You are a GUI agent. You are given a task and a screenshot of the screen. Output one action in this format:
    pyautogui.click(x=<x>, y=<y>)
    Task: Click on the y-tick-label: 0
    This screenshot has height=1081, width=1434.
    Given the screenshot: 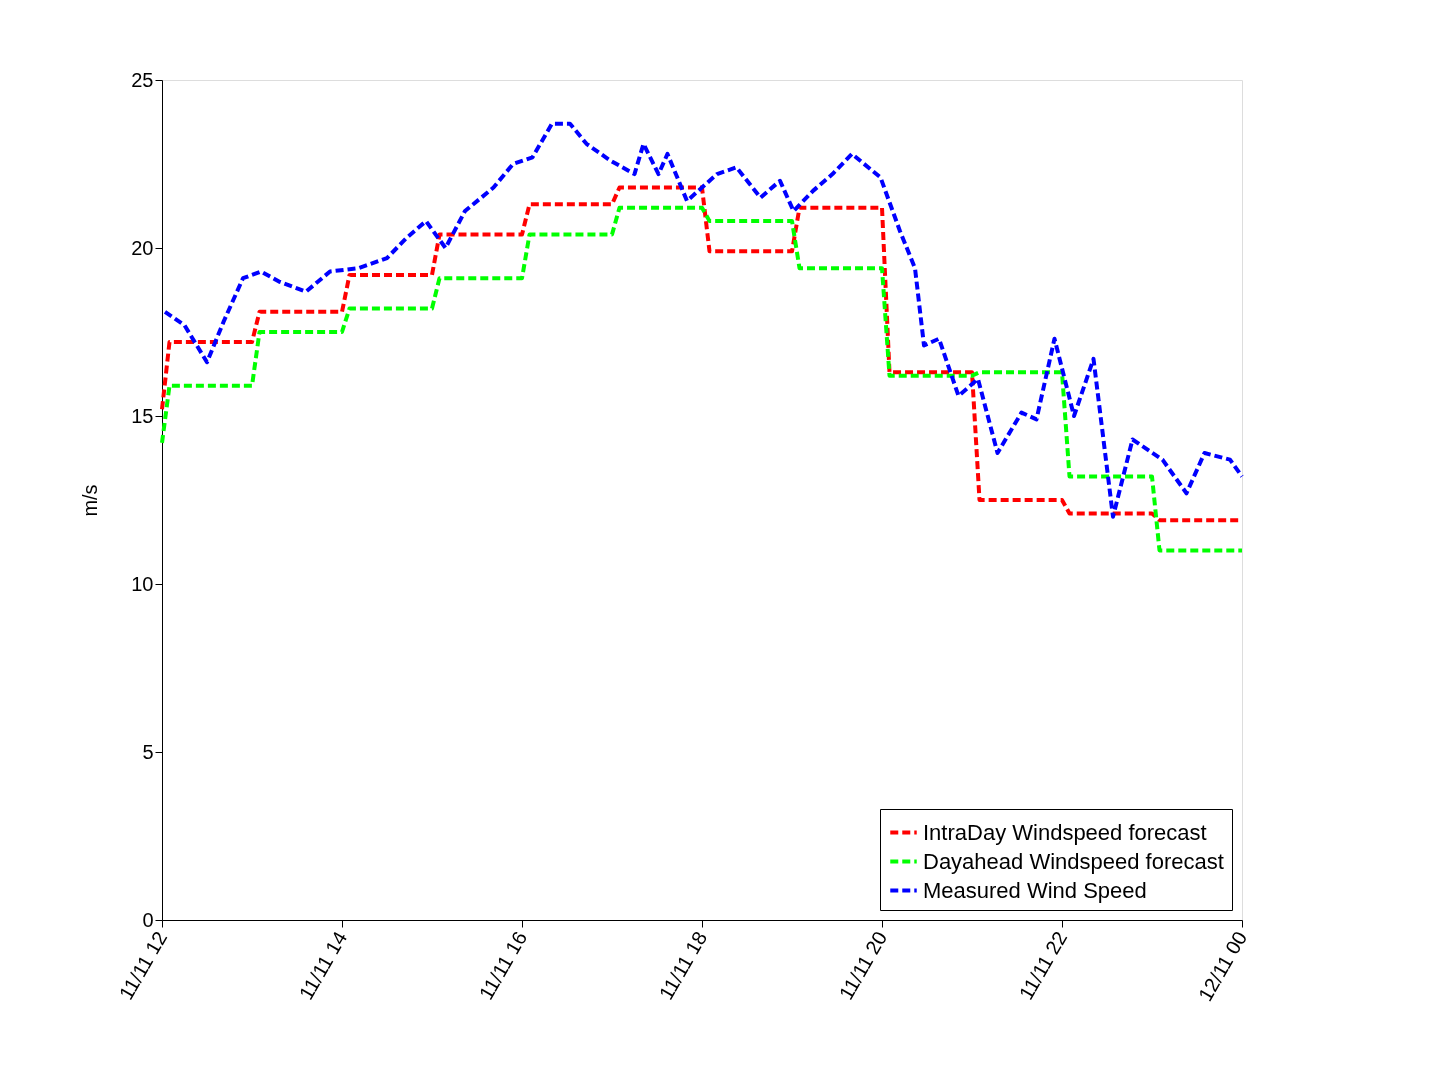 What is the action you would take?
    pyautogui.click(x=148, y=919)
    